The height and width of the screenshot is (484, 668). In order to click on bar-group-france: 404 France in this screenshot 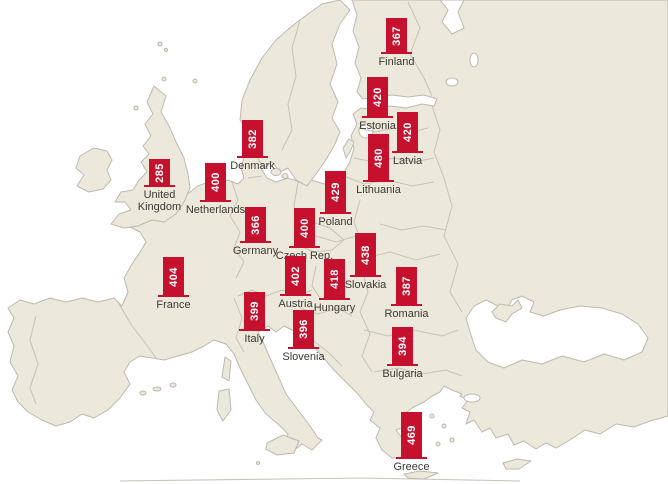, I will do `click(173, 284)`.